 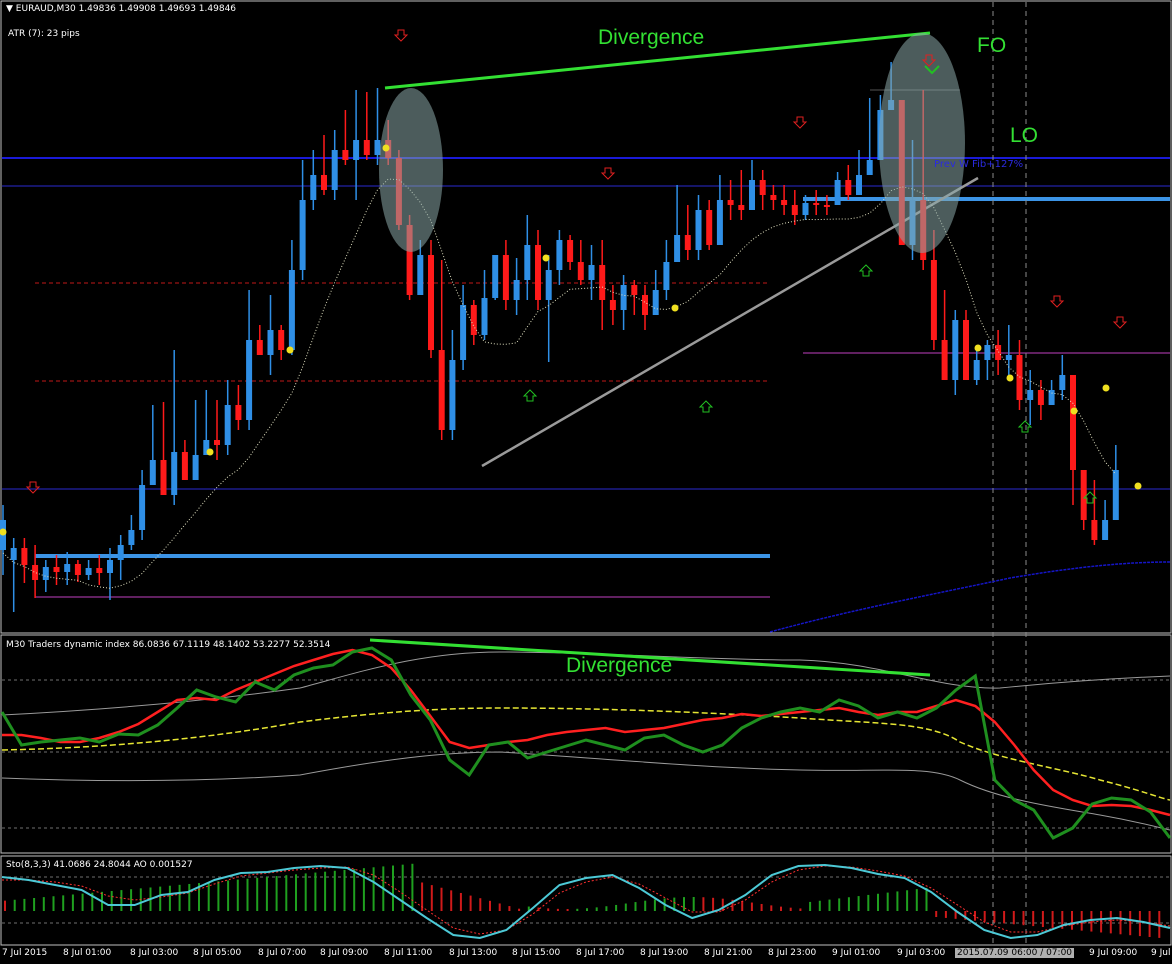 I want to click on dropdown-triangle-icon: ▼, so click(x=9, y=9).